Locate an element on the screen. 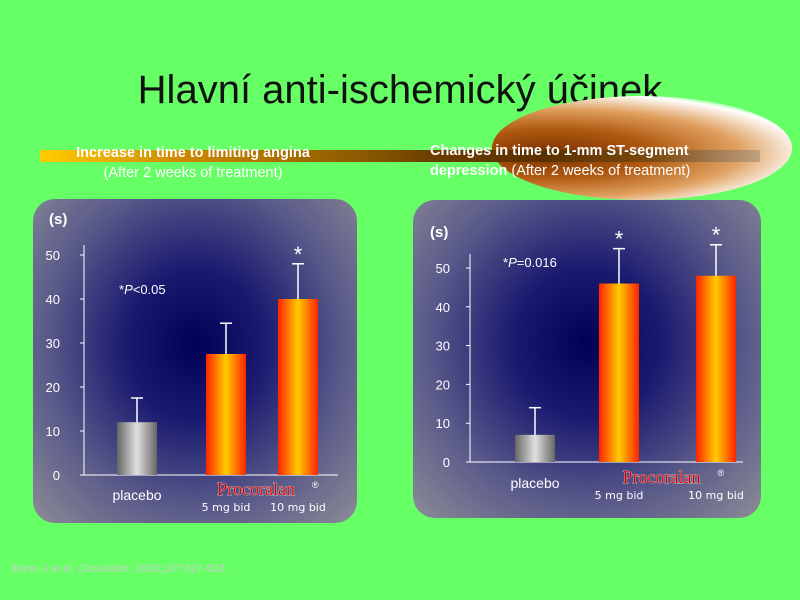  citation-journal: Circulation is located at coordinates (103, 569).